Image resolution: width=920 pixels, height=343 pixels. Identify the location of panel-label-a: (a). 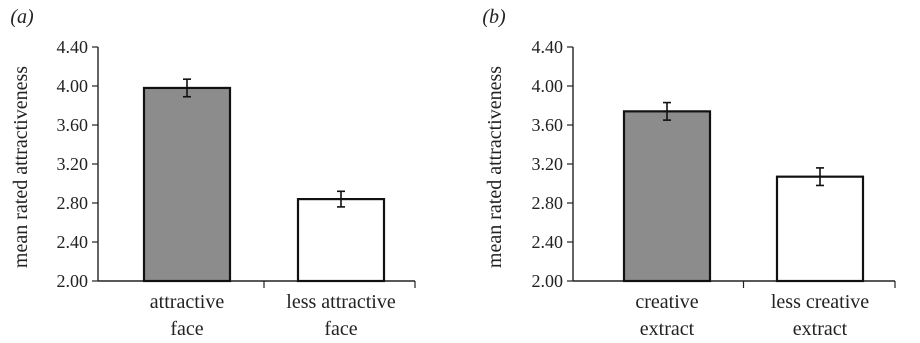
(22, 17).